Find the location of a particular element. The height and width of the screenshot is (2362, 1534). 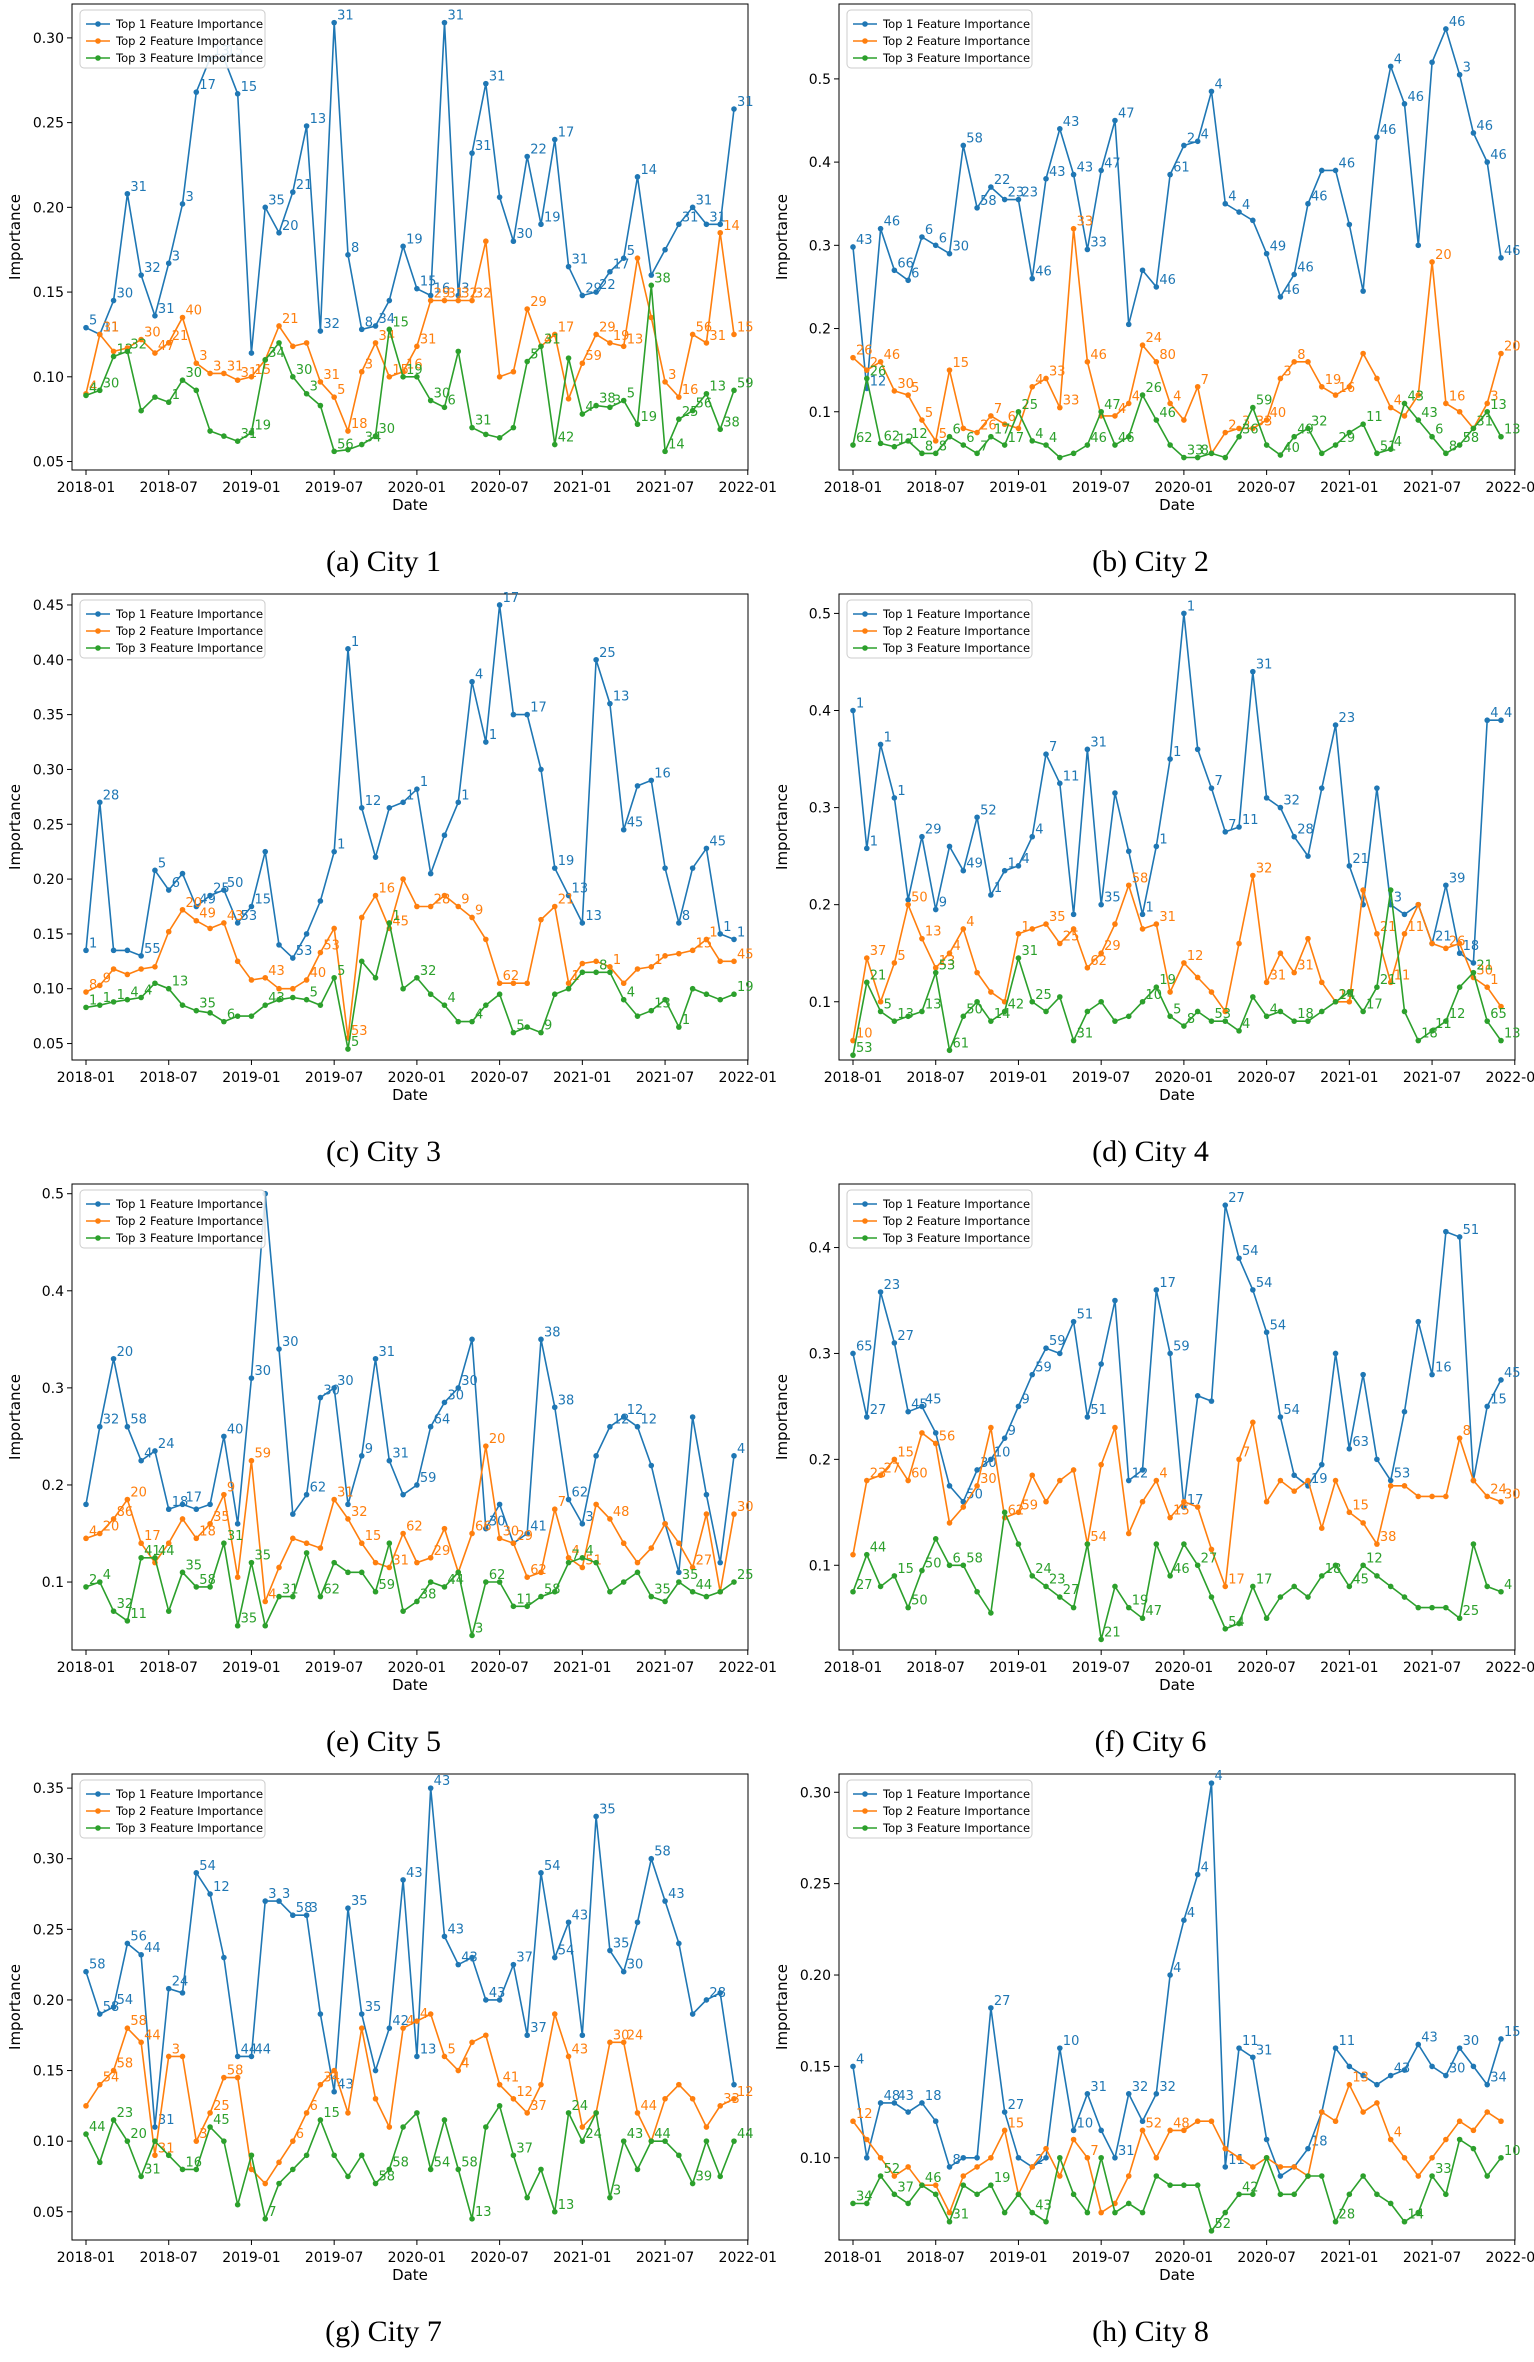

data-label: 1 is located at coordinates (741, 932).